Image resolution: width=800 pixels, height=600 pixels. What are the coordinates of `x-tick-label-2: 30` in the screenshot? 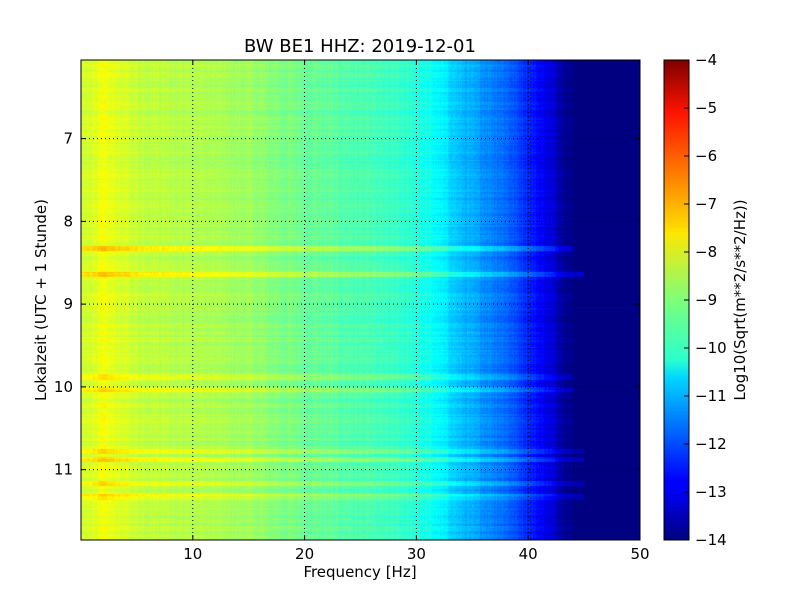 It's located at (416, 554).